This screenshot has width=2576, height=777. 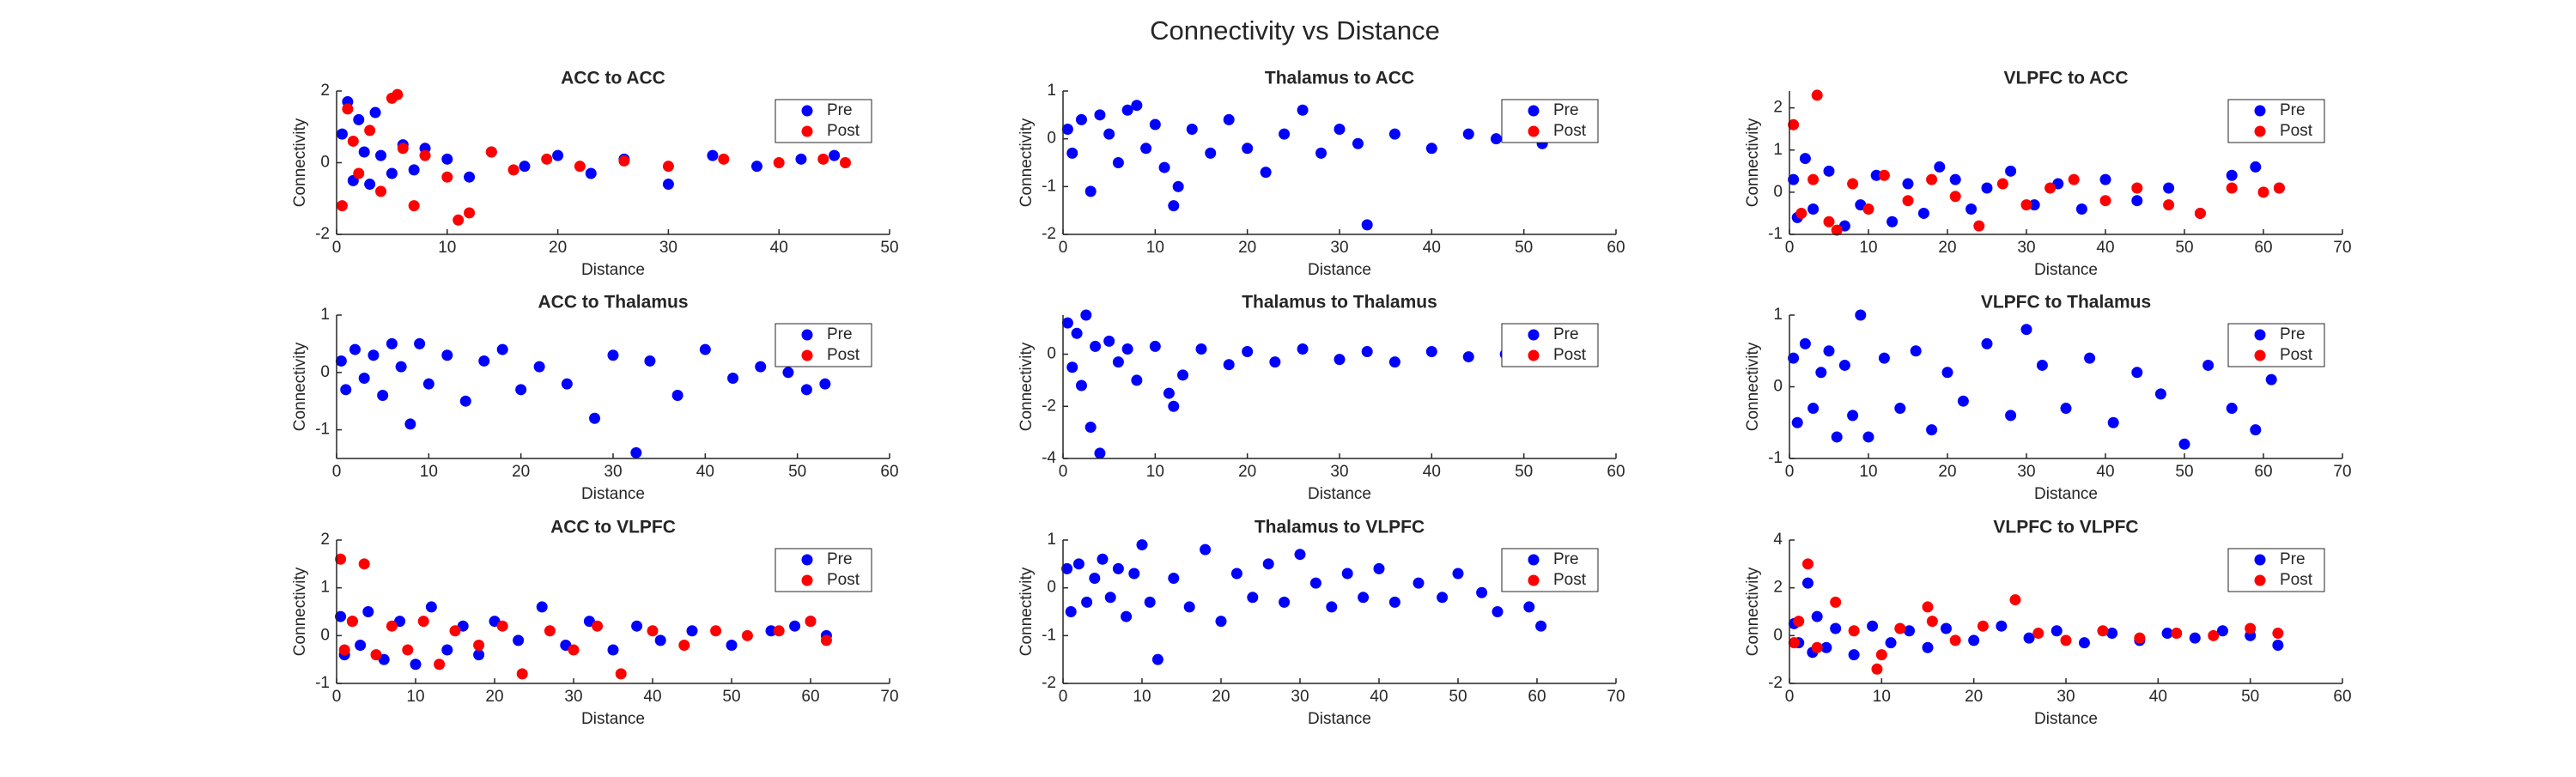 I want to click on subplot-title: Thalamus to ACC, so click(x=1339, y=78).